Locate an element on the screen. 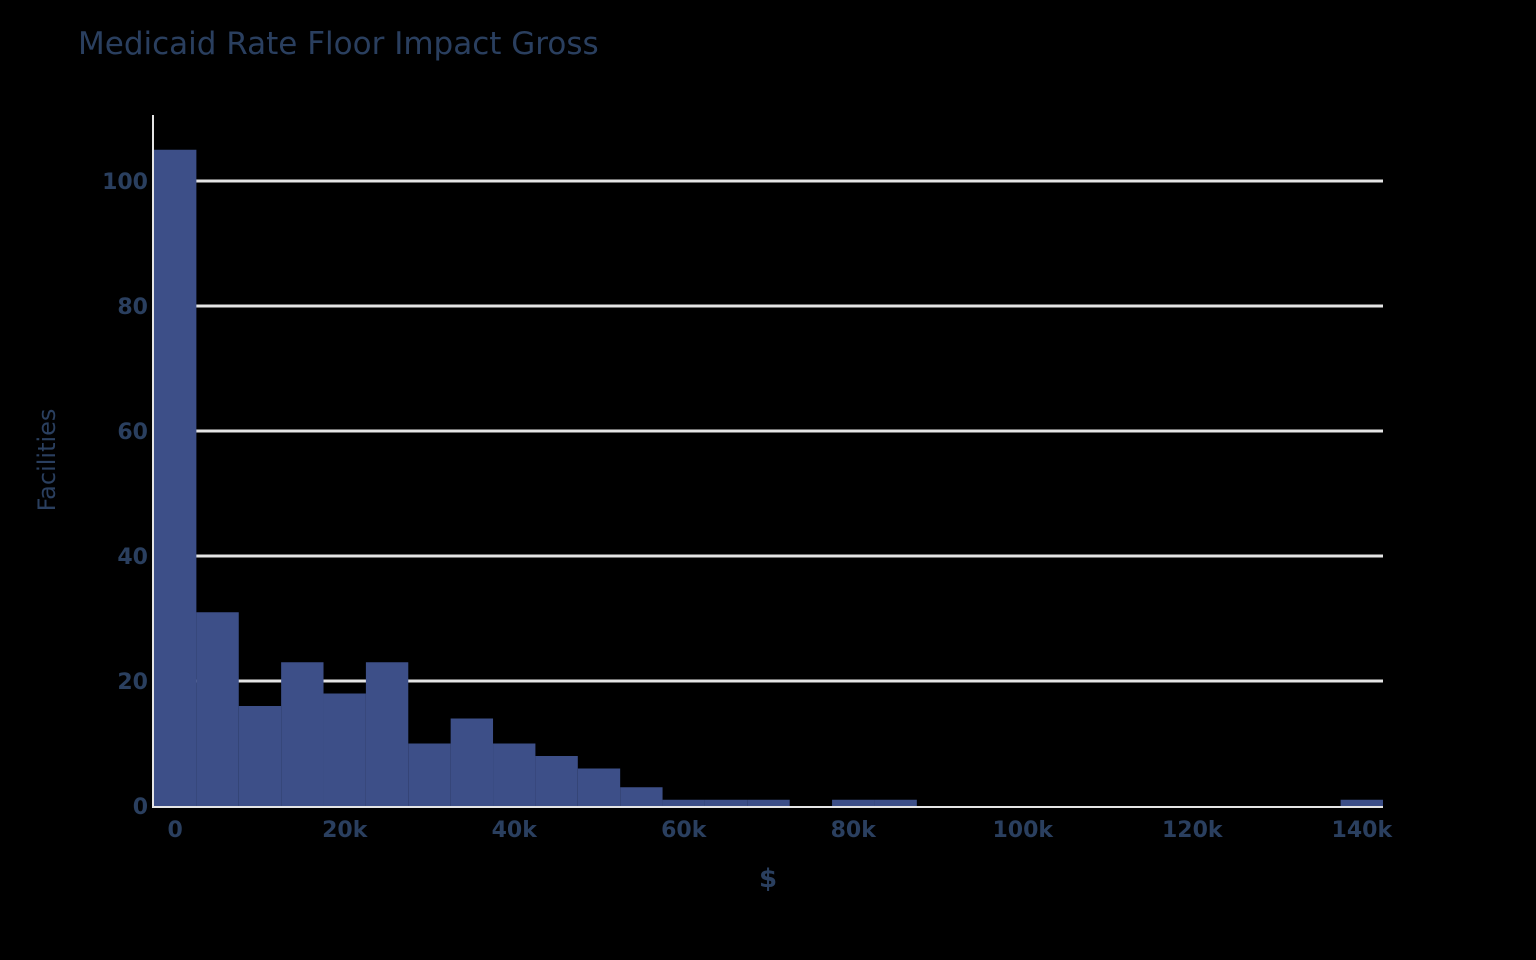  x-tick-label: 60k is located at coordinates (684, 830).